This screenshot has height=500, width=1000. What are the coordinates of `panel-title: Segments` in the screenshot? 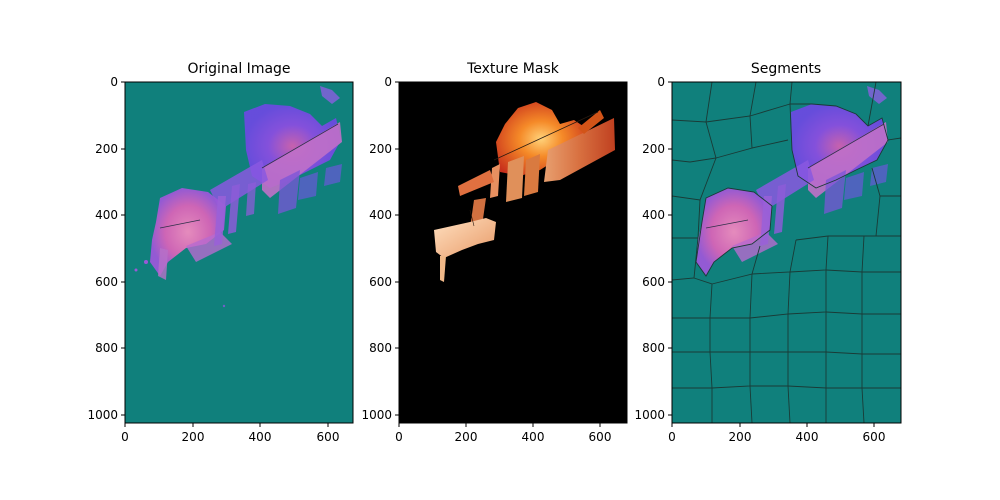 It's located at (786, 69).